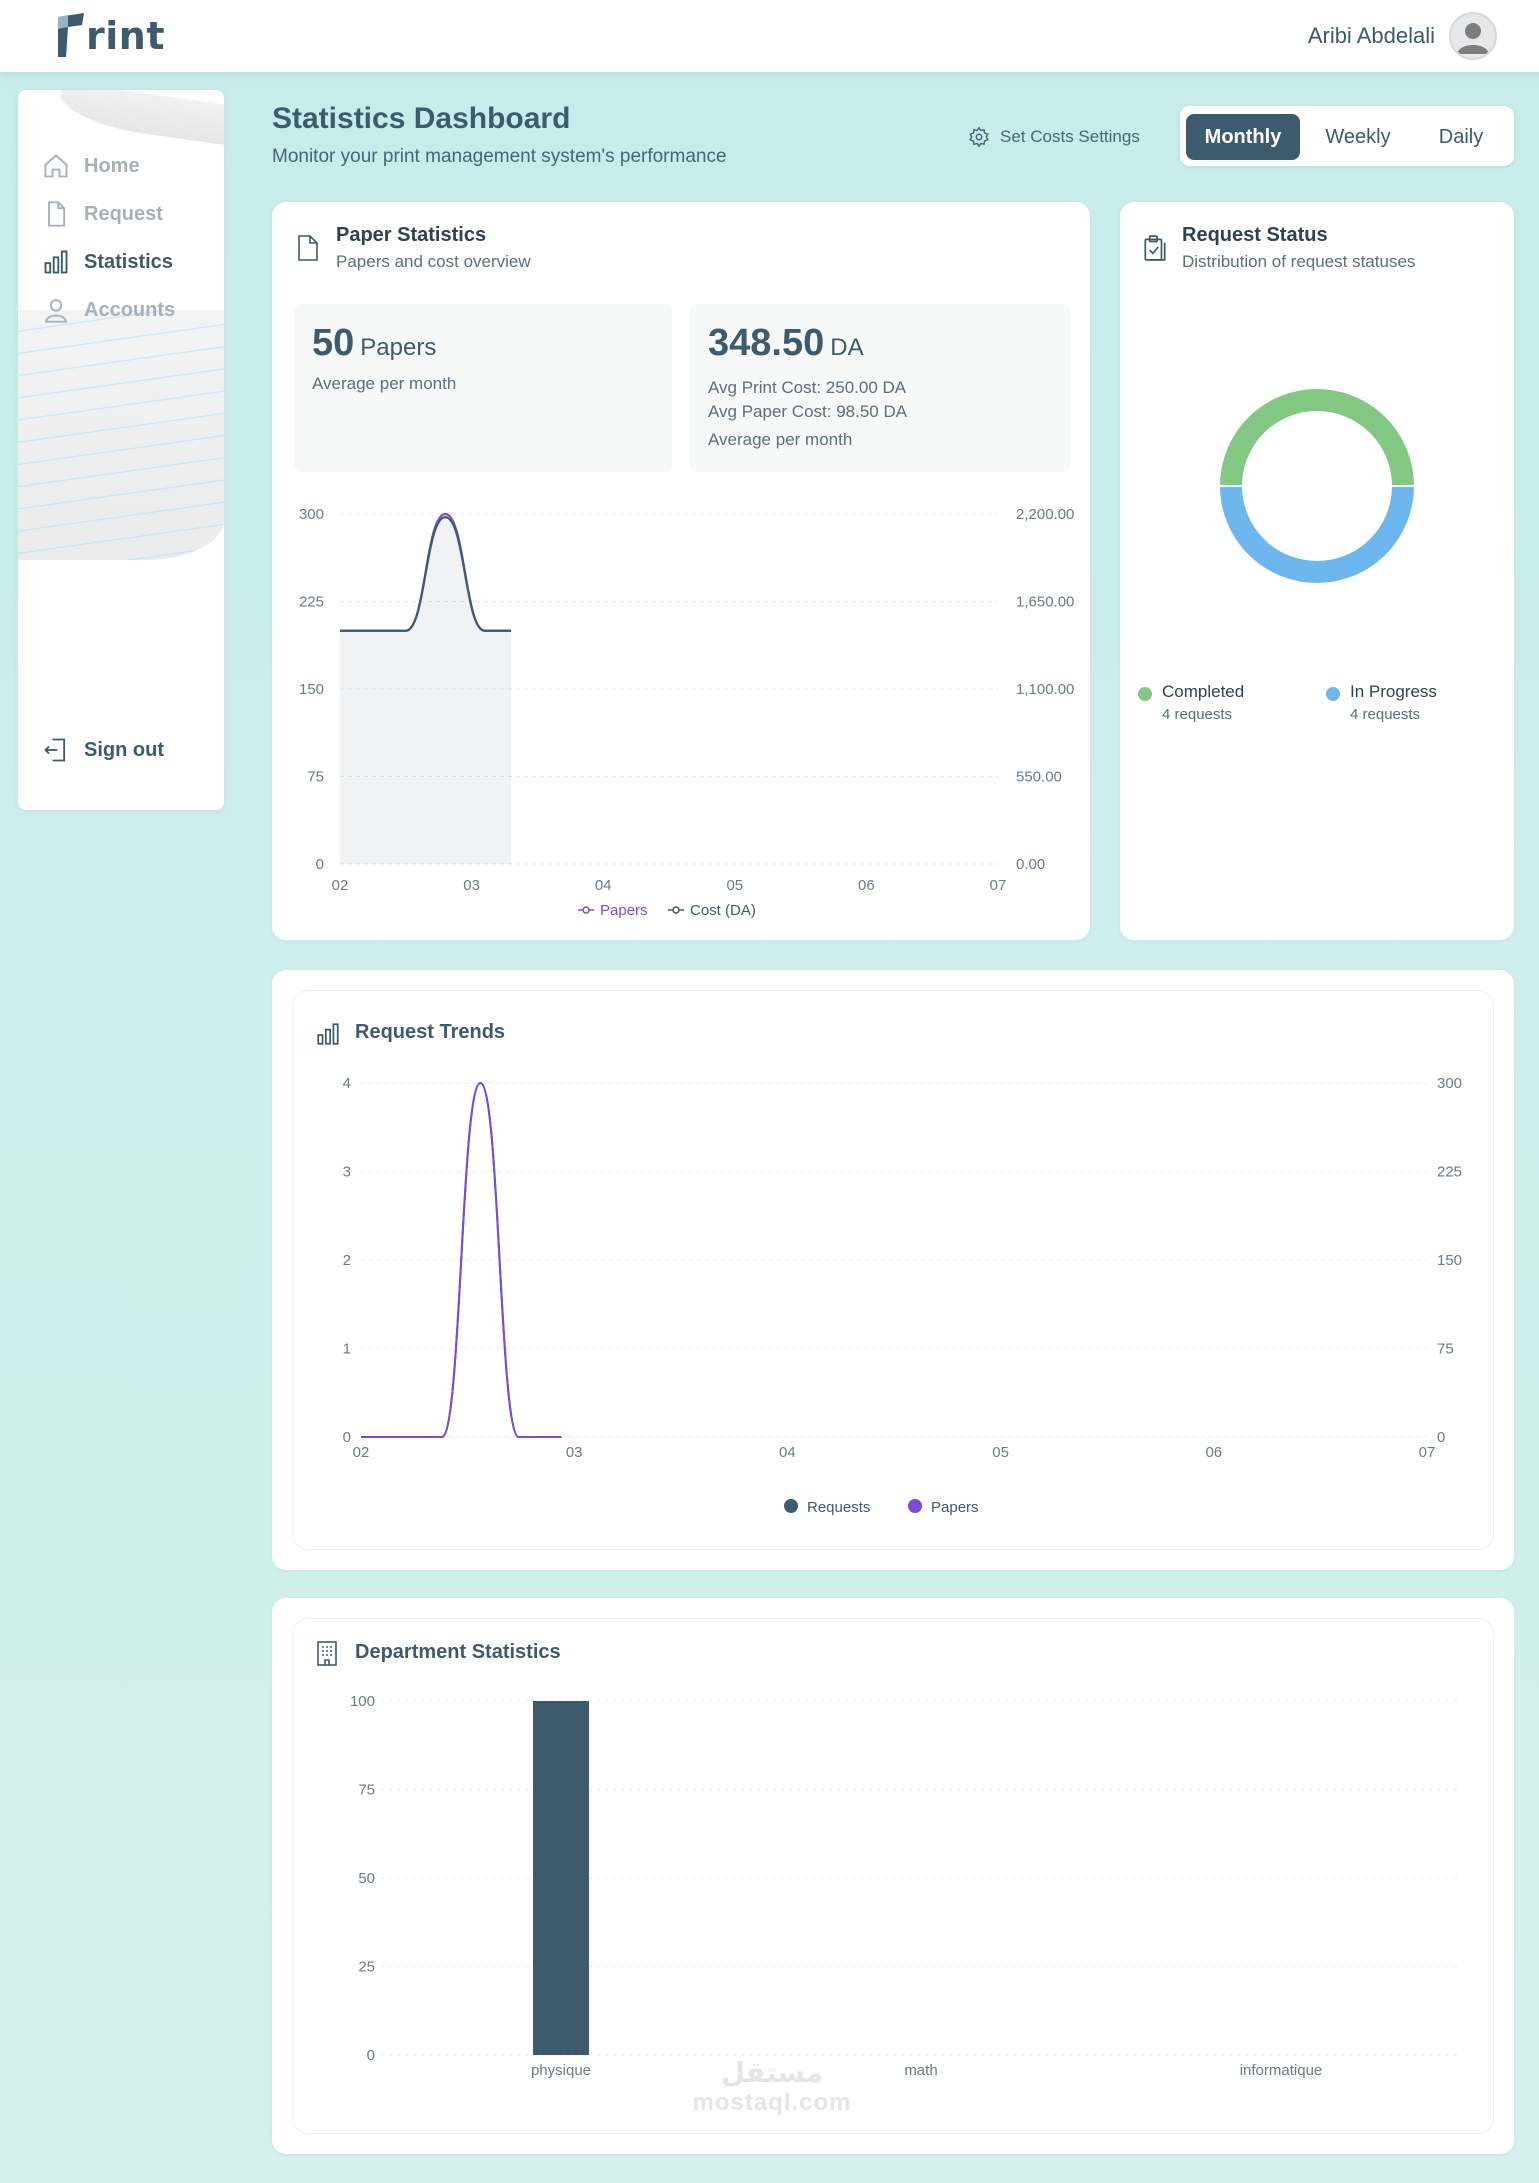 The width and height of the screenshot is (1539, 2183). I want to click on cost-value: 348.50 DA, so click(786, 343).